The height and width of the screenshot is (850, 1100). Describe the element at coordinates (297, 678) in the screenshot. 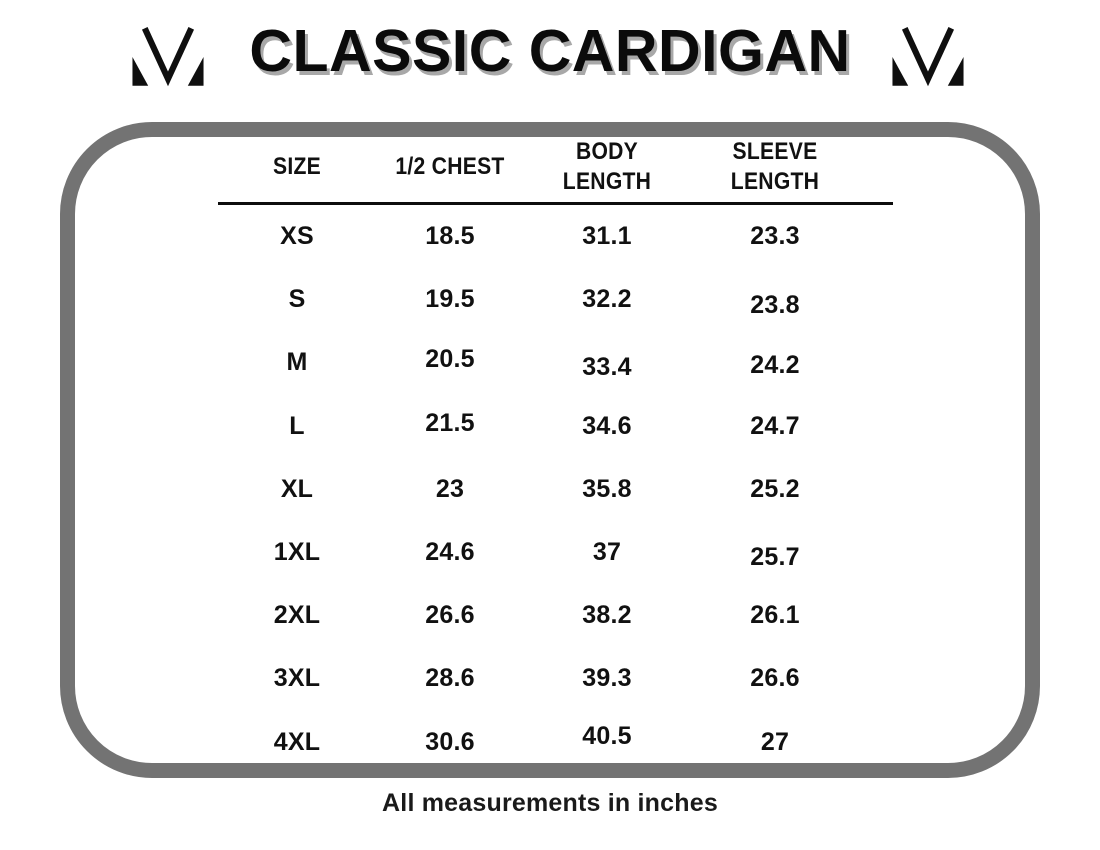

I see `cell-size: 3XL` at that location.